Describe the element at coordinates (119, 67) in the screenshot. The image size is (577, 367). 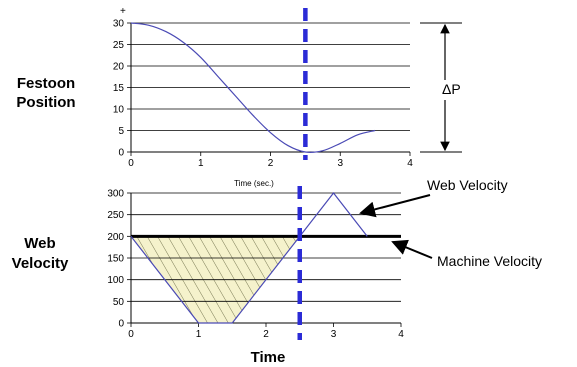
I see `y-tick-label-20: 20` at that location.